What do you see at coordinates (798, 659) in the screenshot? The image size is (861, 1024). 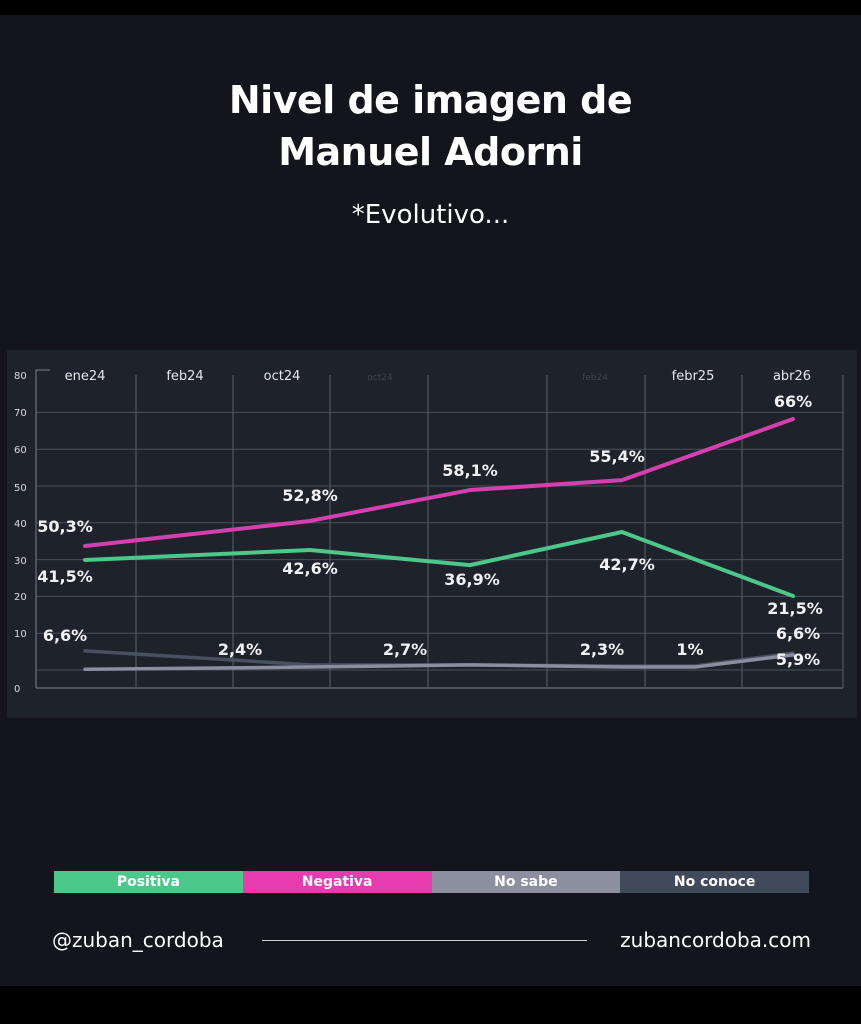 I see `data-label: 5,9%` at bounding box center [798, 659].